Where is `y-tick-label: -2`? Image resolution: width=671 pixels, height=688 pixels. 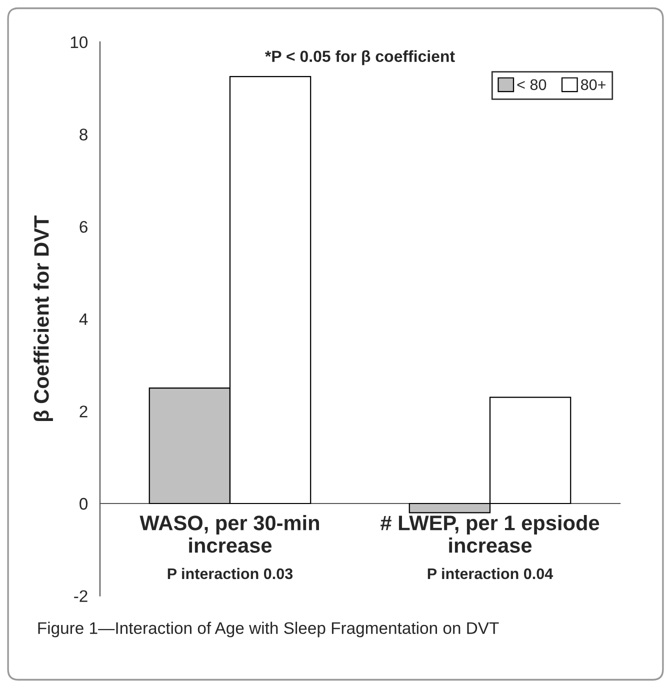 y-tick-label: -2 is located at coordinates (81, 596).